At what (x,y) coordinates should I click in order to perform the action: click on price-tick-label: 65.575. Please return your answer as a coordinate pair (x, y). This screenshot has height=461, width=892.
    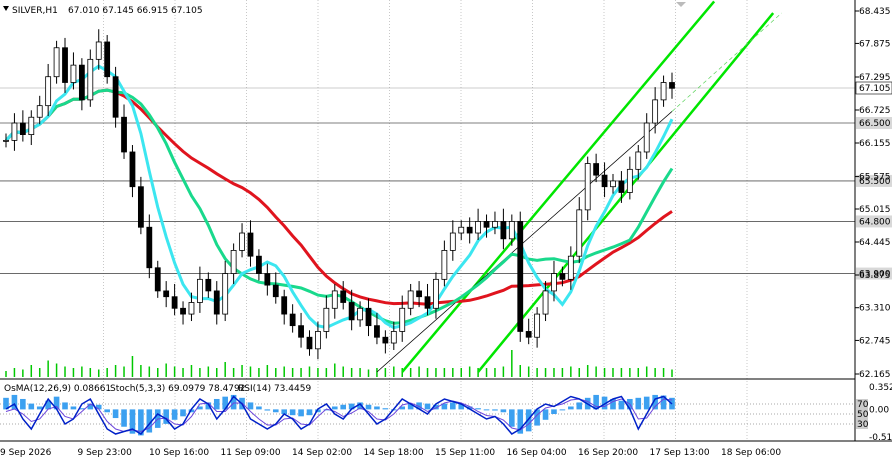
    Looking at the image, I should click on (875, 178).